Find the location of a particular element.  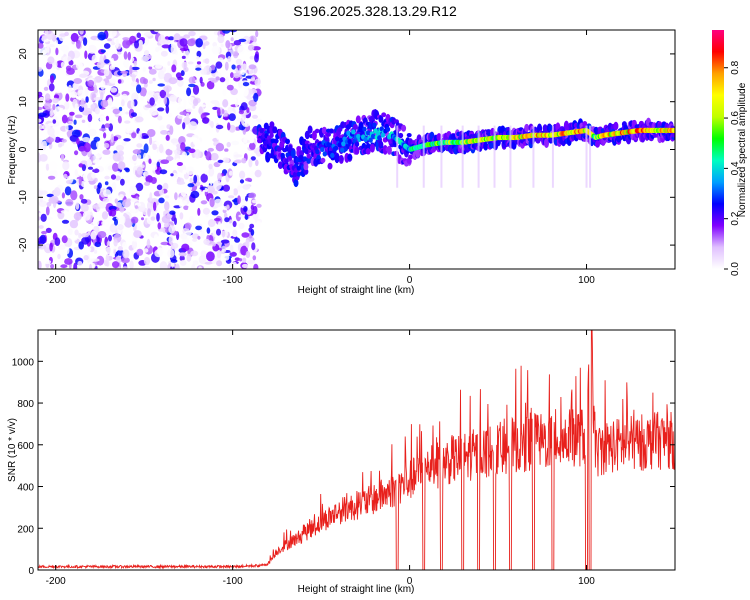

y-tick-label: 400 is located at coordinates (25, 488).